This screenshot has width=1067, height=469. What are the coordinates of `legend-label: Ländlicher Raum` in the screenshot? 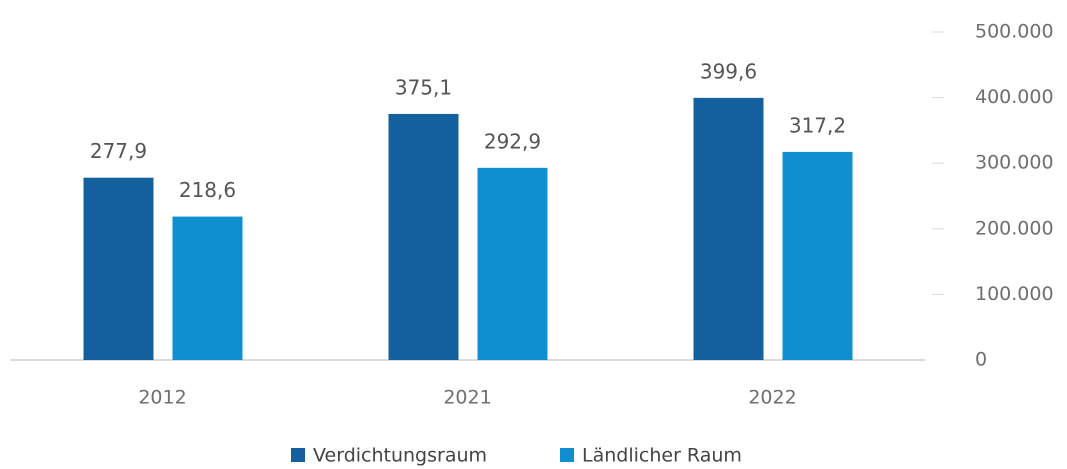 It's located at (662, 456).